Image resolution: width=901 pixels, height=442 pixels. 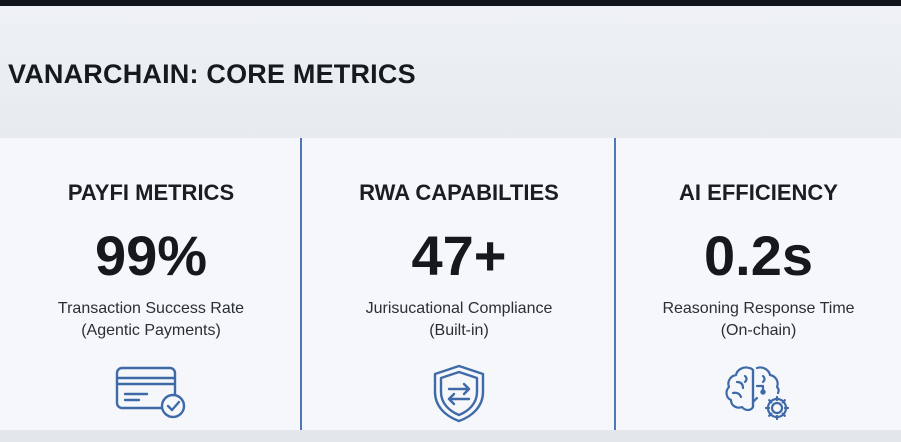 I want to click on metric-value: 47+, so click(x=459, y=255).